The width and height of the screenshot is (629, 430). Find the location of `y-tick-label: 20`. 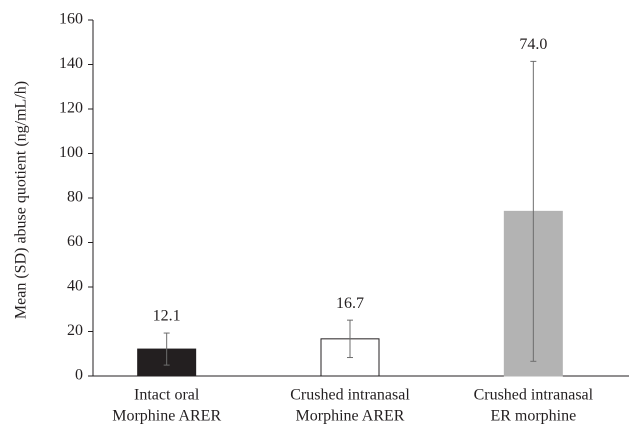

y-tick-label: 20 is located at coordinates (75, 330).